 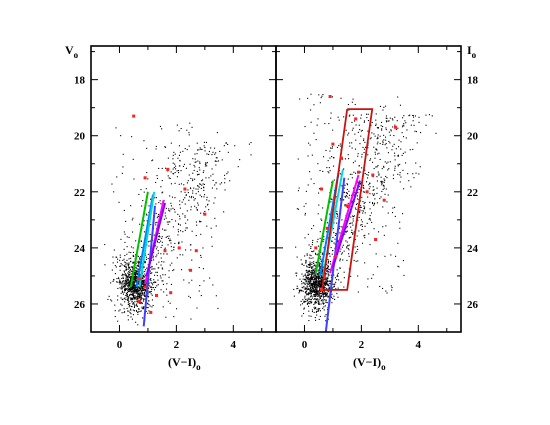 I want to click on isochrone-line, so click(x=144, y=241).